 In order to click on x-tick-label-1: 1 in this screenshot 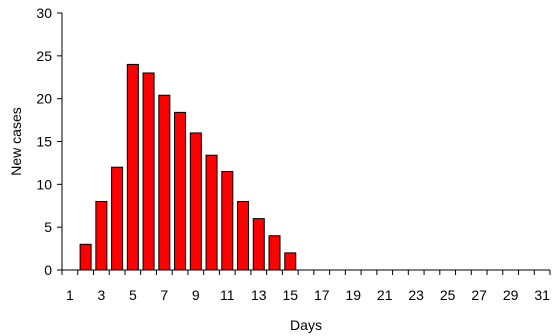, I will do `click(70, 295)`.